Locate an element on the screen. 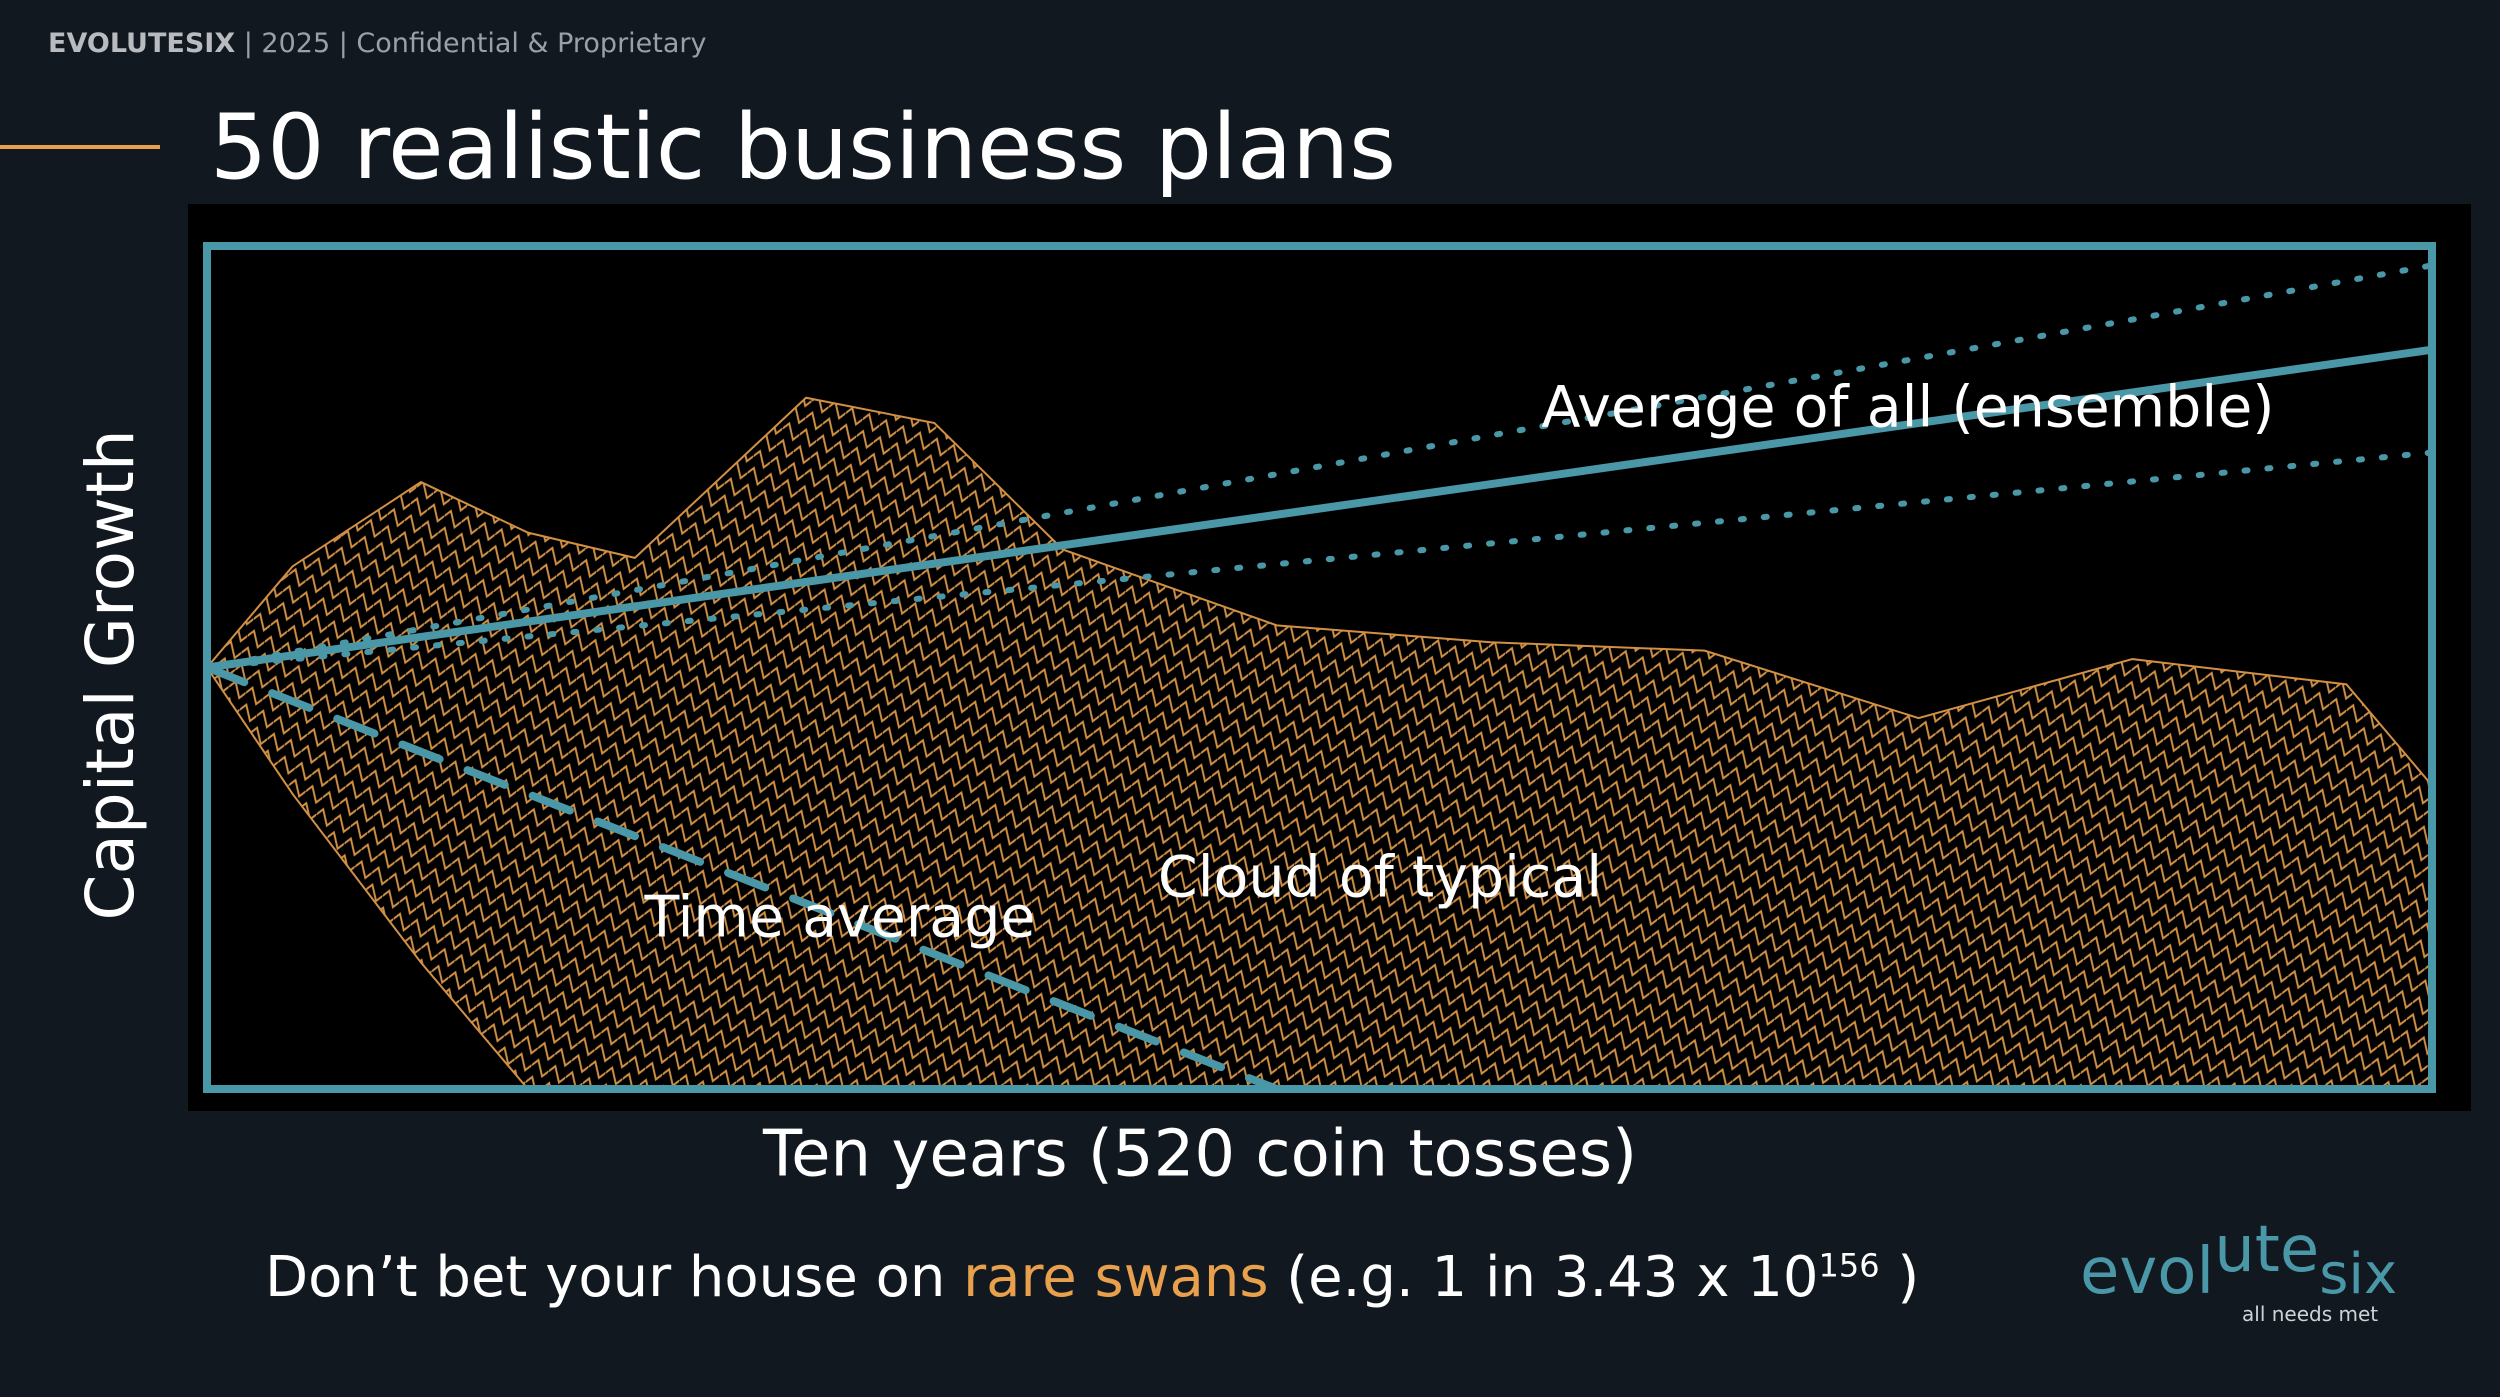  footer-highlight: rare swans is located at coordinates (1116, 1277).